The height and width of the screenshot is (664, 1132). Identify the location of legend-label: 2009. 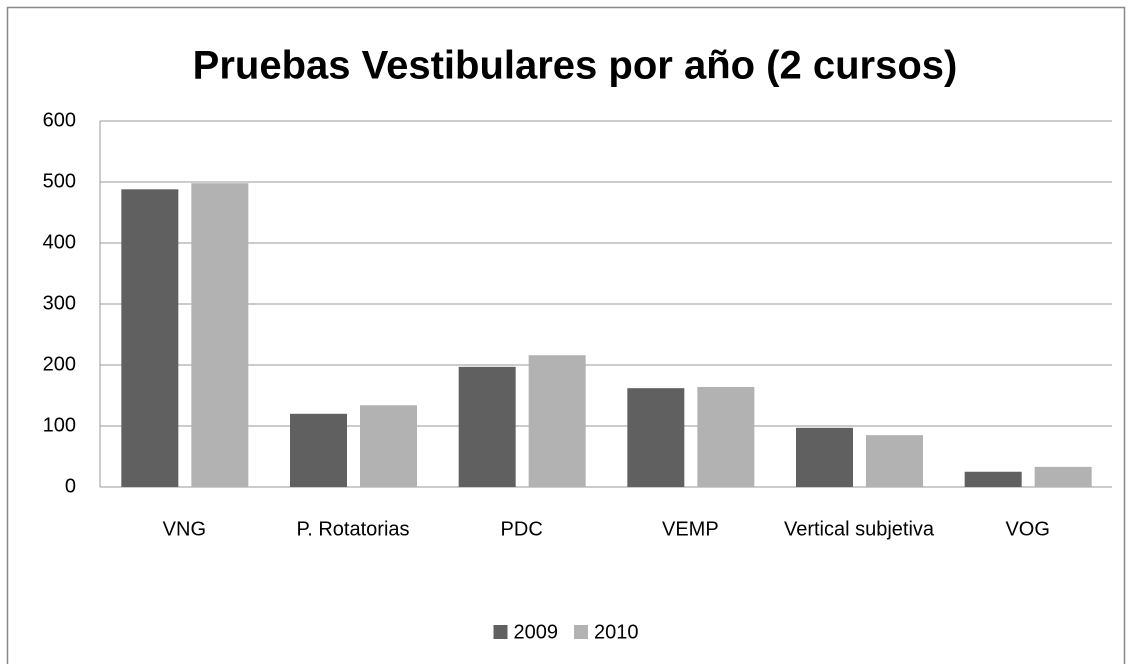
(536, 632).